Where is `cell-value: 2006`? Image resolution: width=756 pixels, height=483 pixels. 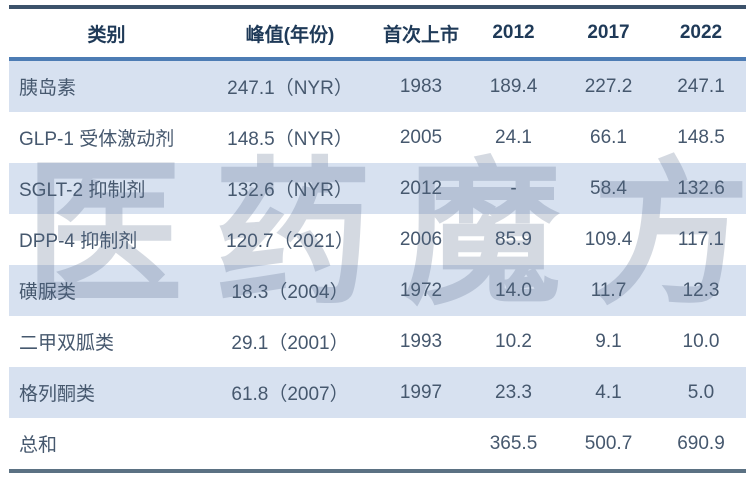
cell-value: 2006 is located at coordinates (421, 239).